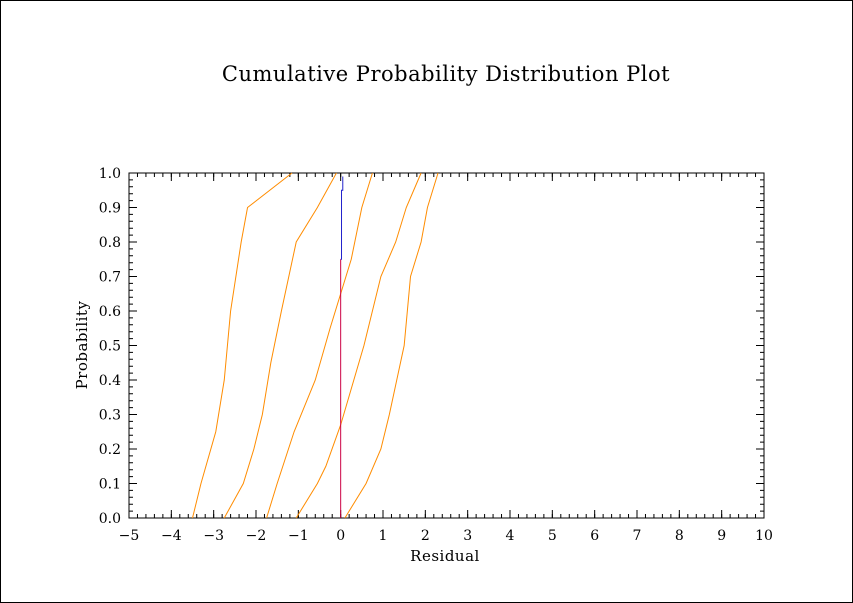 The image size is (853, 603). What do you see at coordinates (82, 345) in the screenshot?
I see `y-axis-label: Probability` at bounding box center [82, 345].